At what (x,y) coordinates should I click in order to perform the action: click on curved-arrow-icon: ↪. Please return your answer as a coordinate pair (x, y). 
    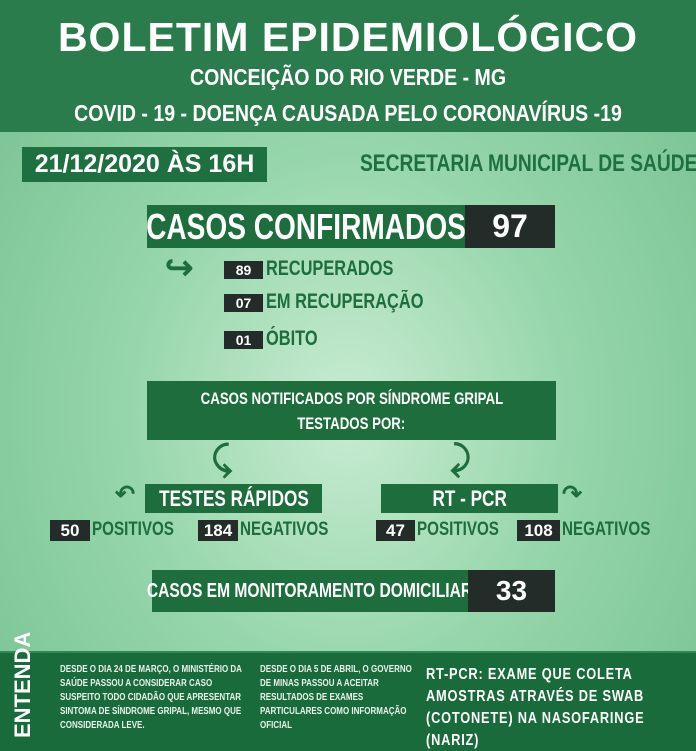
    Looking at the image, I should click on (179, 268).